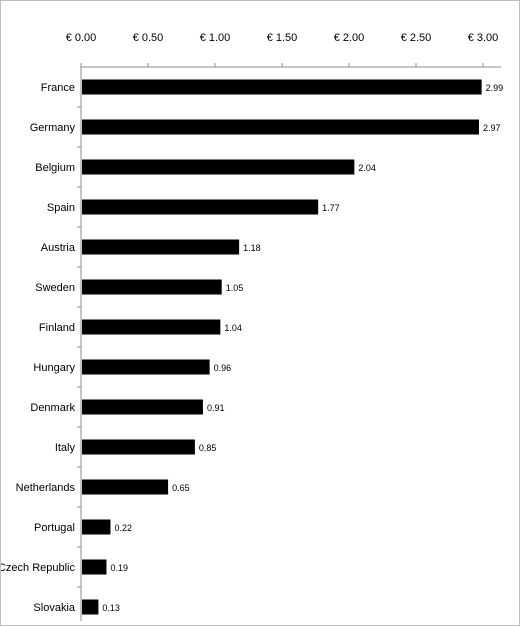  I want to click on category-label: France, so click(58, 88).